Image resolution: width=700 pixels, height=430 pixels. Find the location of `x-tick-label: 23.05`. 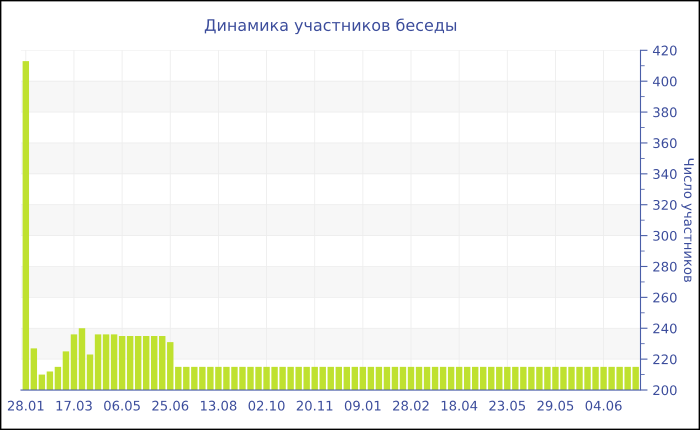

x-tick-label: 23.05 is located at coordinates (507, 405).